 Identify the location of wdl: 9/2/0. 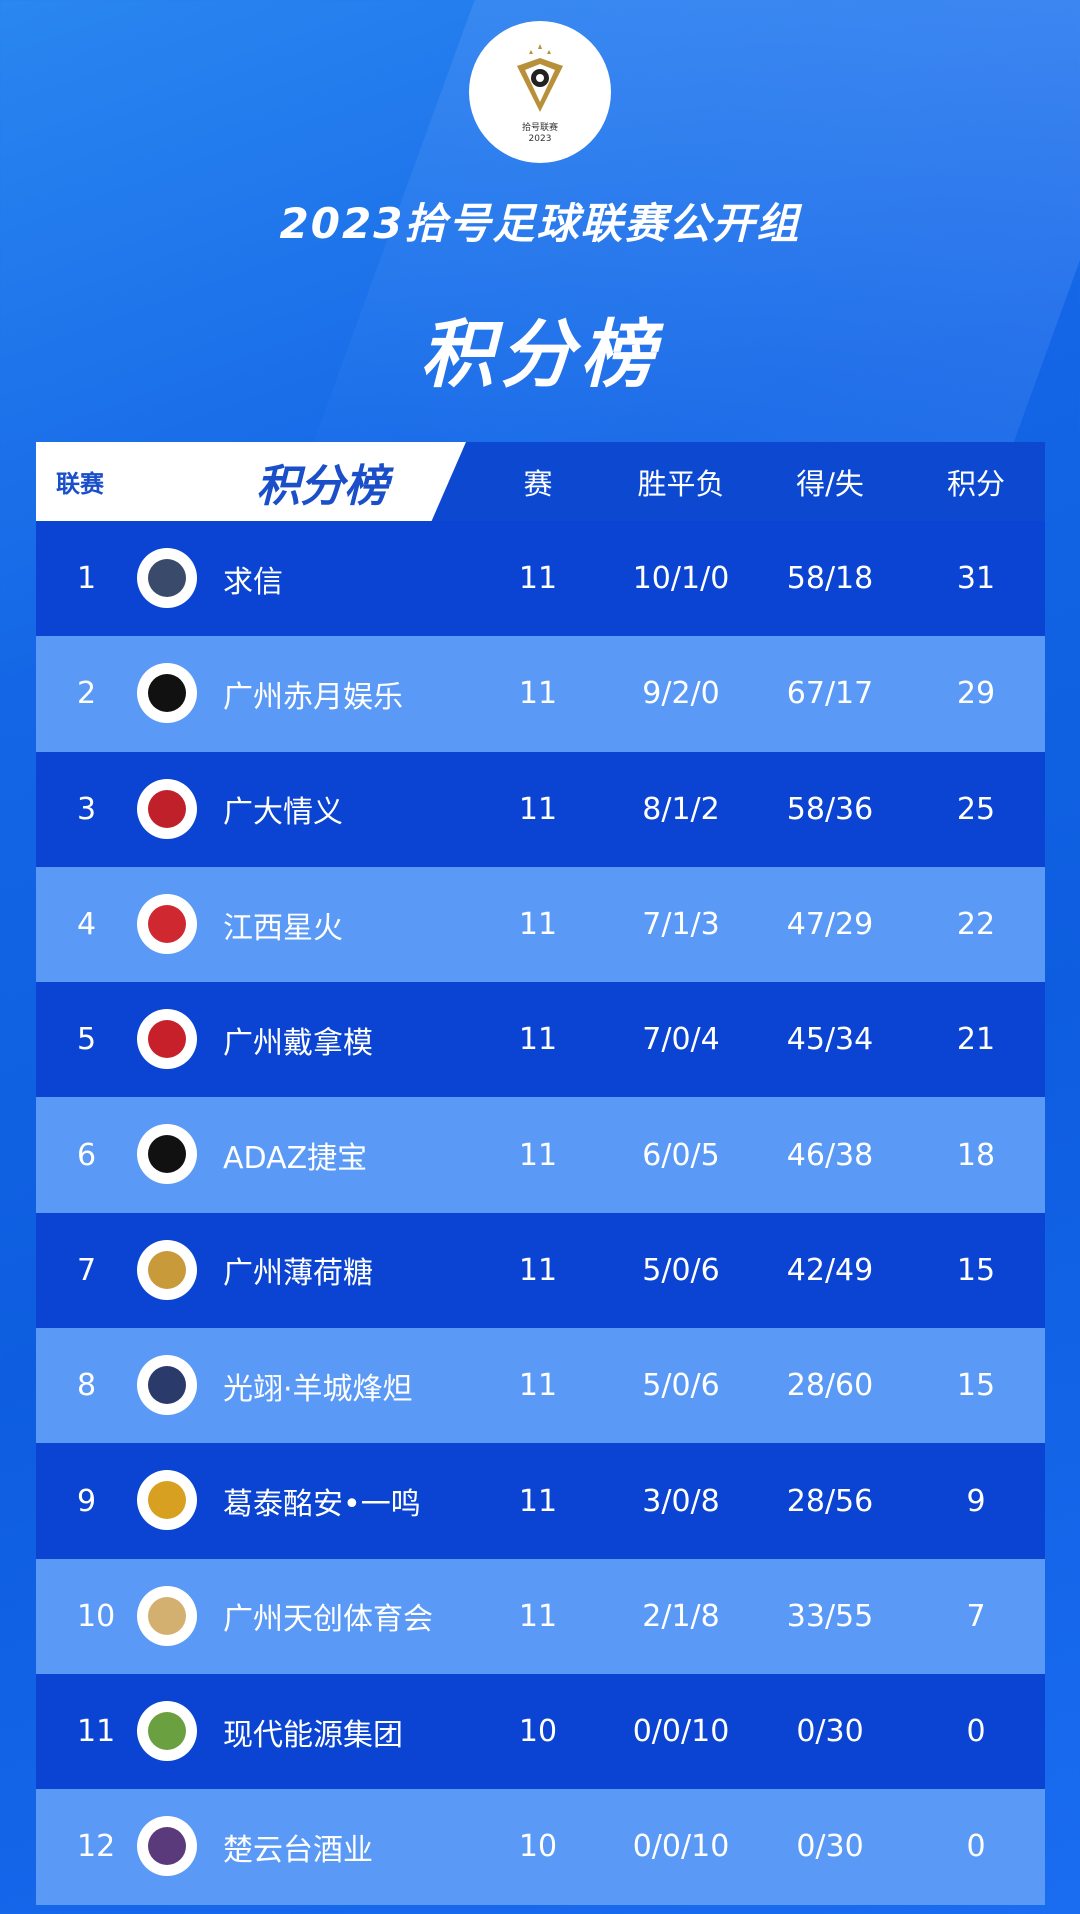
(681, 694).